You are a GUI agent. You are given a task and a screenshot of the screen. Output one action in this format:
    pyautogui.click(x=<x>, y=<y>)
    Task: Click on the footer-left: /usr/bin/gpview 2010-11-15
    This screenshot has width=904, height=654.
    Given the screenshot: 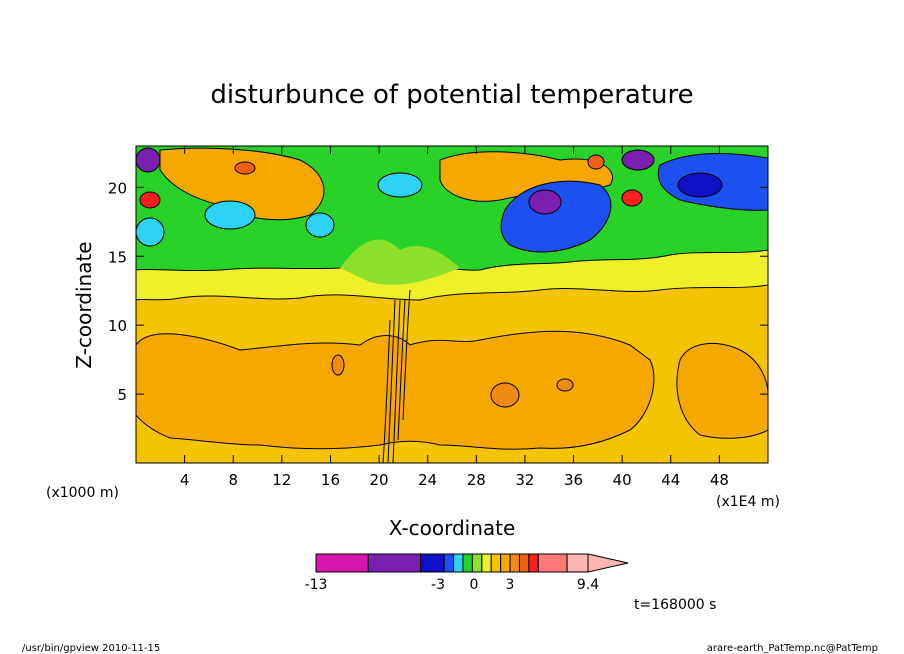 What is the action you would take?
    pyautogui.click(x=91, y=648)
    